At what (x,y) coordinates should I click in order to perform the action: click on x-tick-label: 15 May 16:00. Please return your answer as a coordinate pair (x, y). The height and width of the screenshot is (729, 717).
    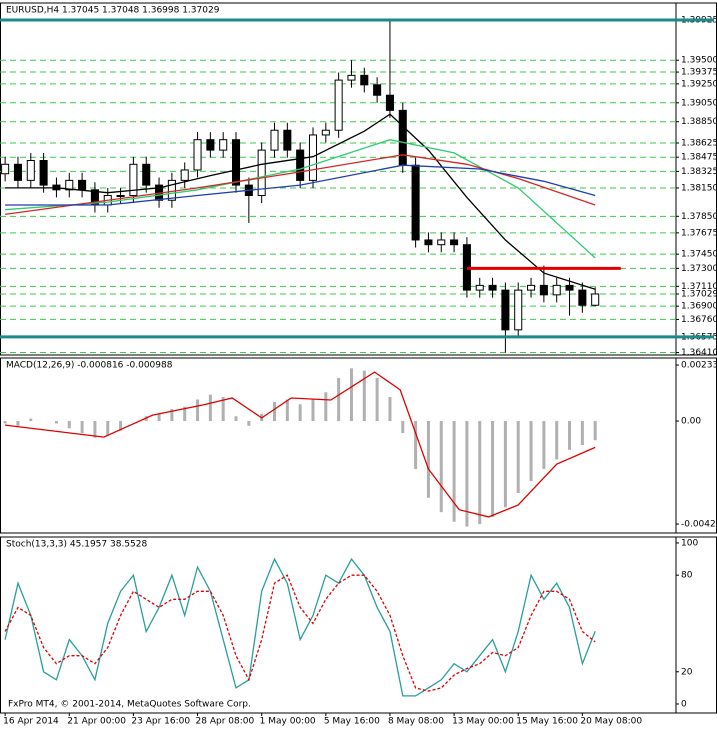
    Looking at the image, I should click on (547, 722).